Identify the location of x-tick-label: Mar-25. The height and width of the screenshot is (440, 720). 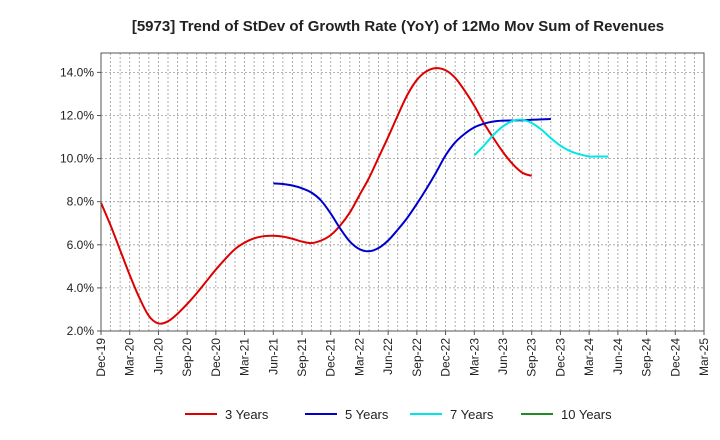
(704, 357).